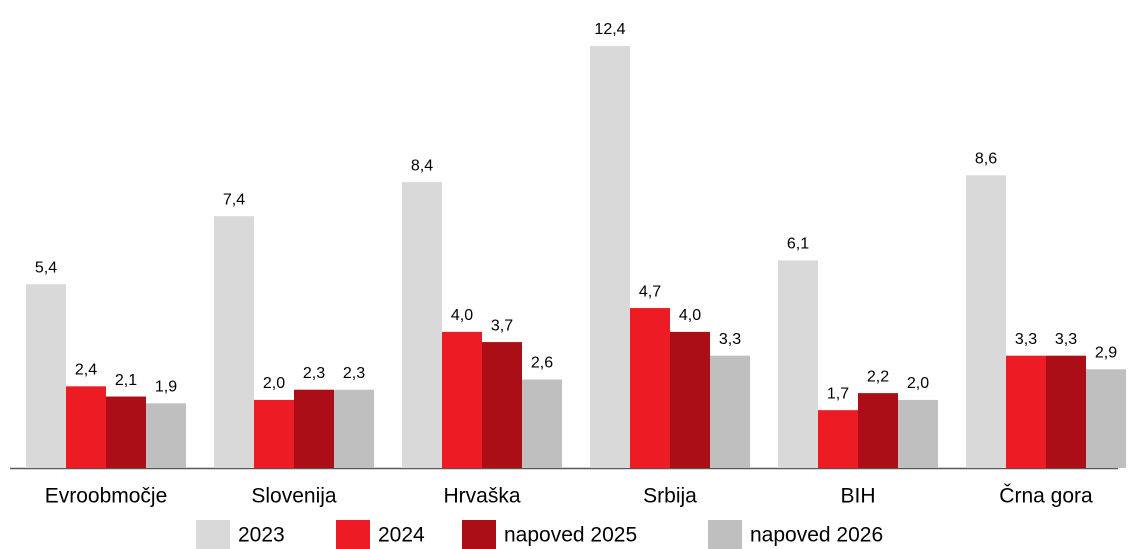 This screenshot has width=1128, height=549. What do you see at coordinates (481, 496) in the screenshot?
I see `x-tick-label: Hrvaška` at bounding box center [481, 496].